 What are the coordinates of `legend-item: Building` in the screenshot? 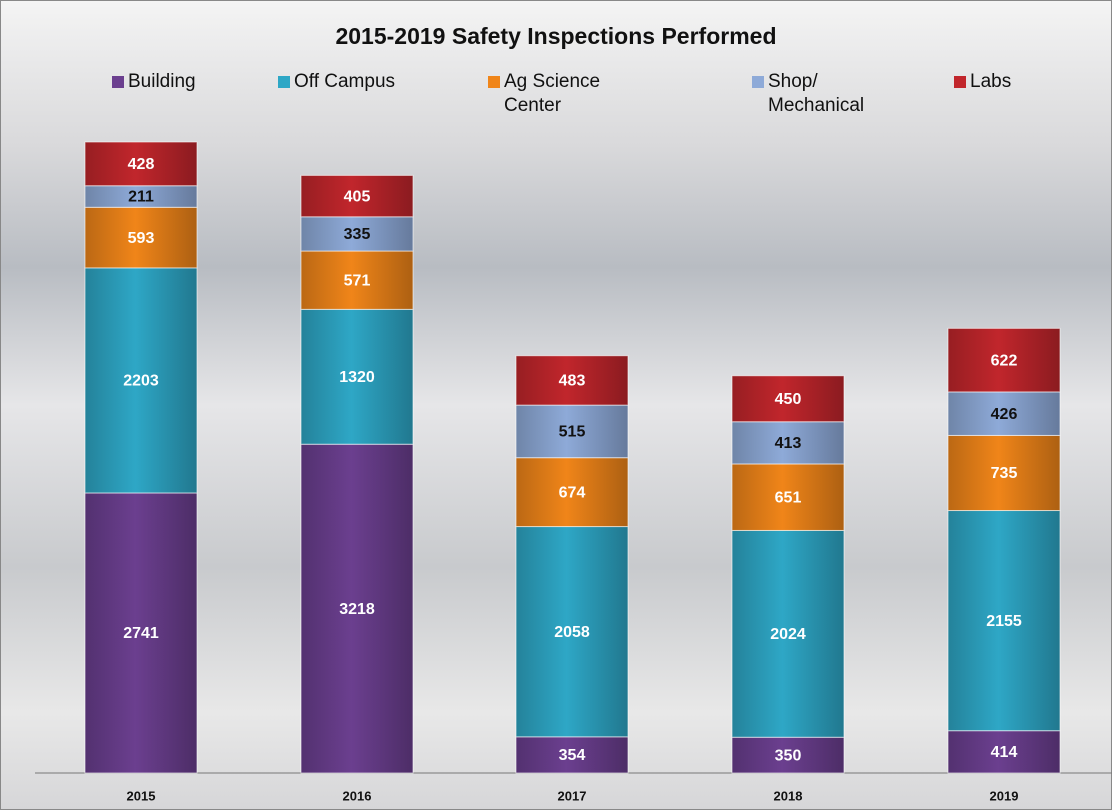 It's located at (190, 82).